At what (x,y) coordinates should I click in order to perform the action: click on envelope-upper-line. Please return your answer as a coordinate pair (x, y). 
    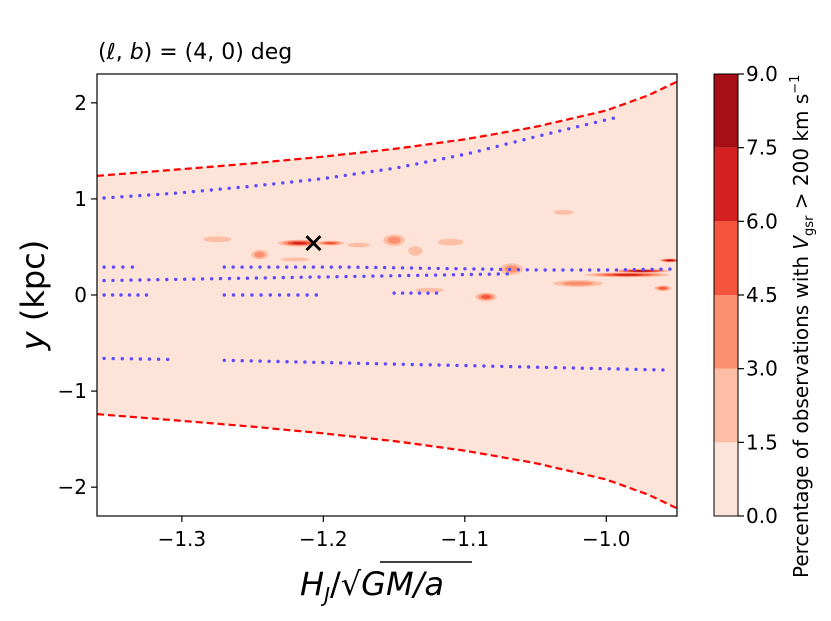
    Looking at the image, I should click on (387, 128).